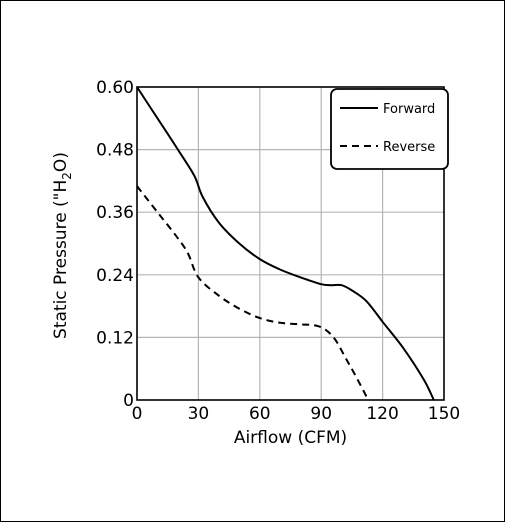 The image size is (505, 522). I want to click on y-tick-label: 0.12, so click(115, 338).